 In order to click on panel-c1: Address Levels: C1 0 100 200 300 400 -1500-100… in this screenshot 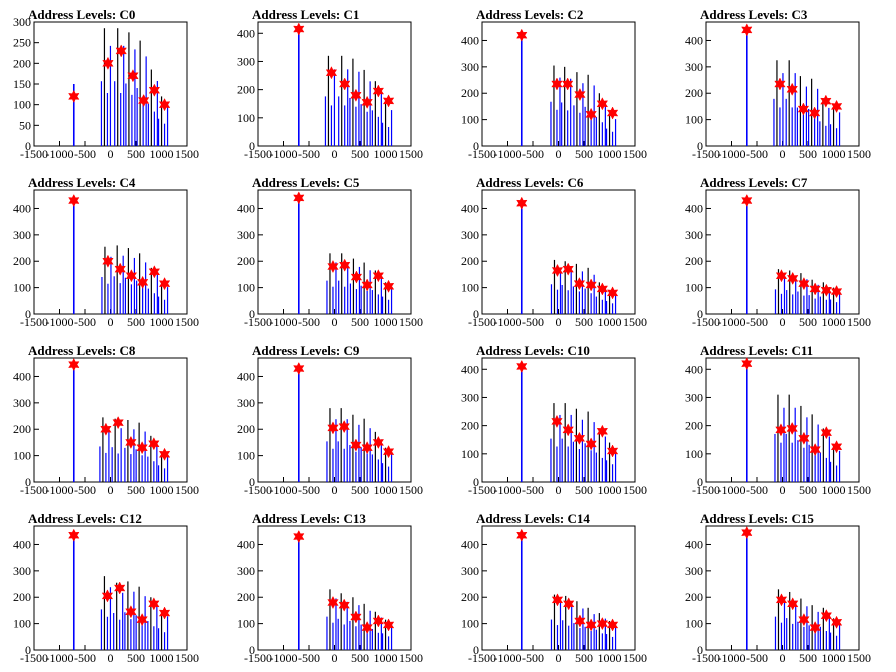, I will do `click(330, 84)`.